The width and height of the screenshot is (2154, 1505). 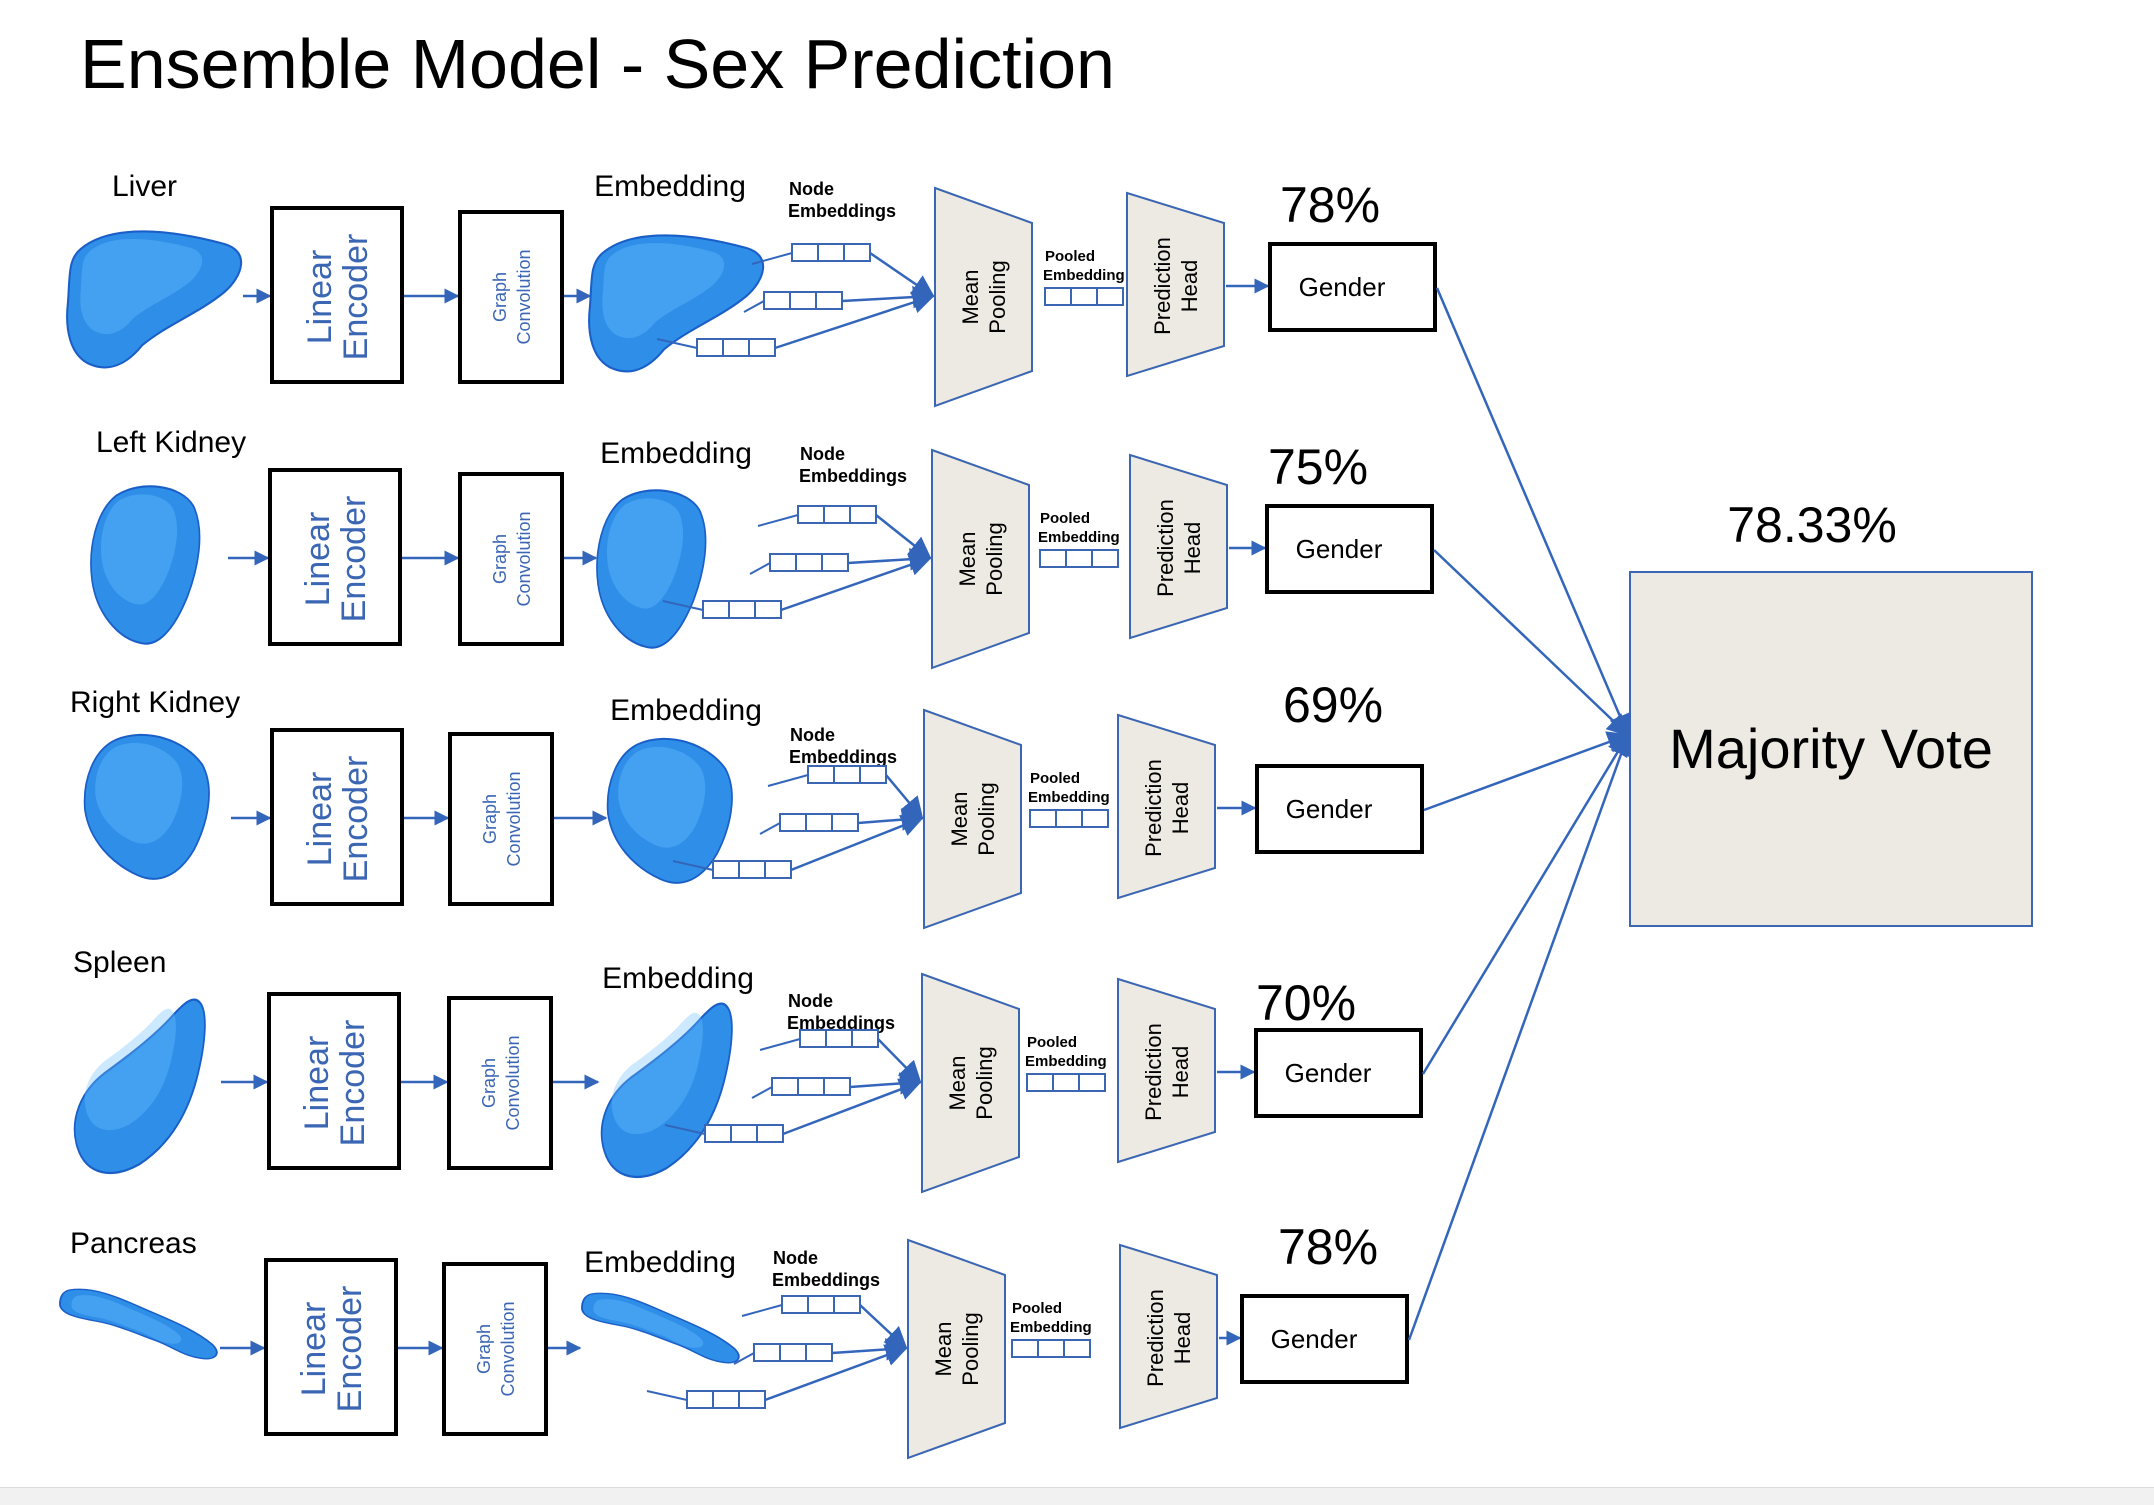 What do you see at coordinates (155, 702) in the screenshot?
I see `organ-label: Right Kidney` at bounding box center [155, 702].